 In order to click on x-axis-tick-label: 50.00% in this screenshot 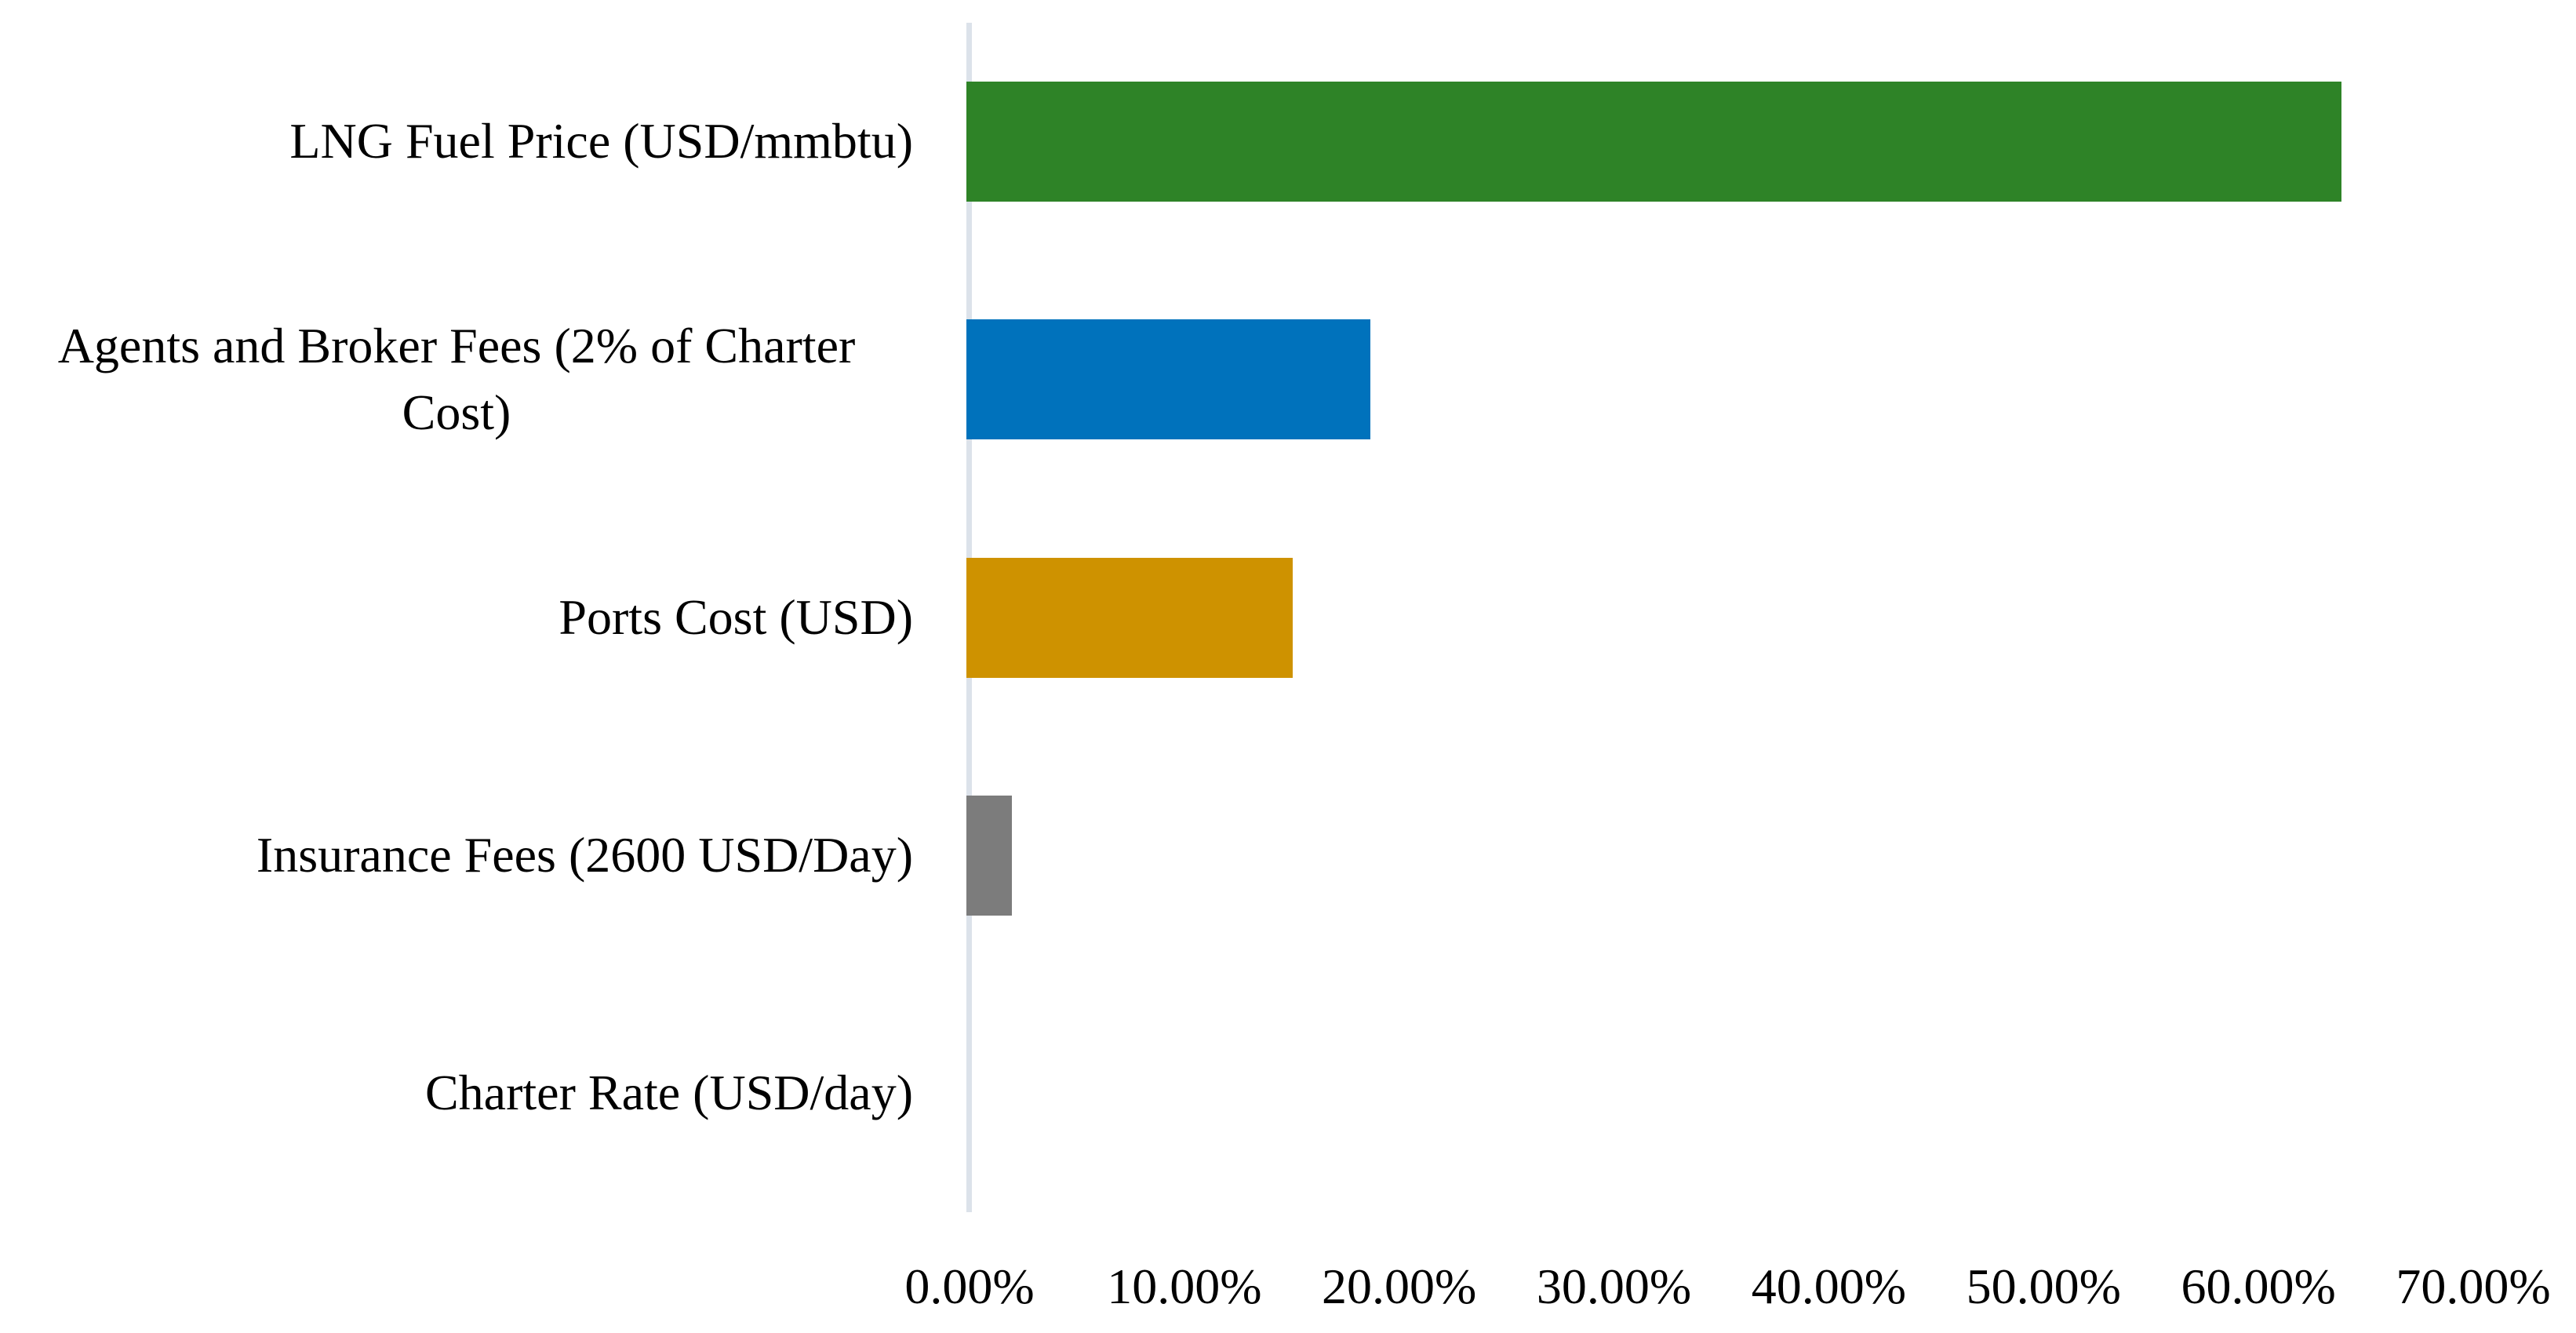, I will do `click(2043, 1286)`.